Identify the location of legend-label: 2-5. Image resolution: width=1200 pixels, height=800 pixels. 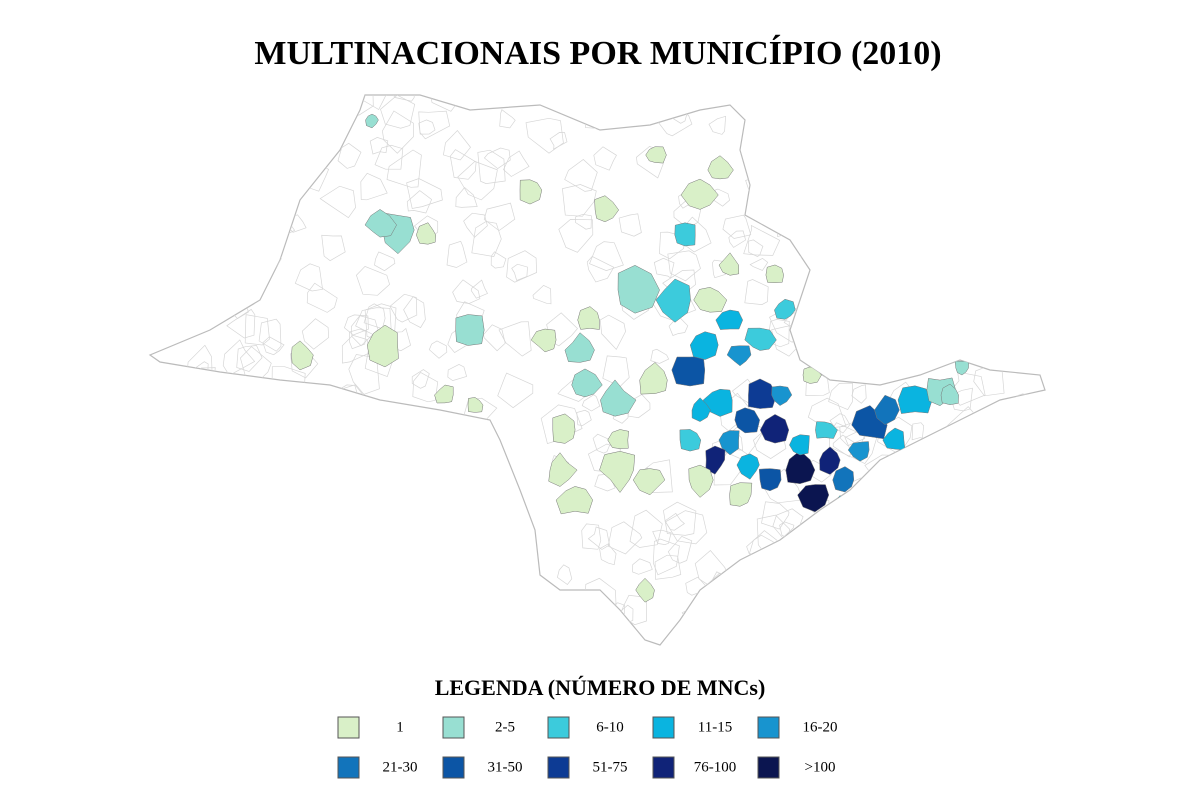
(505, 727).